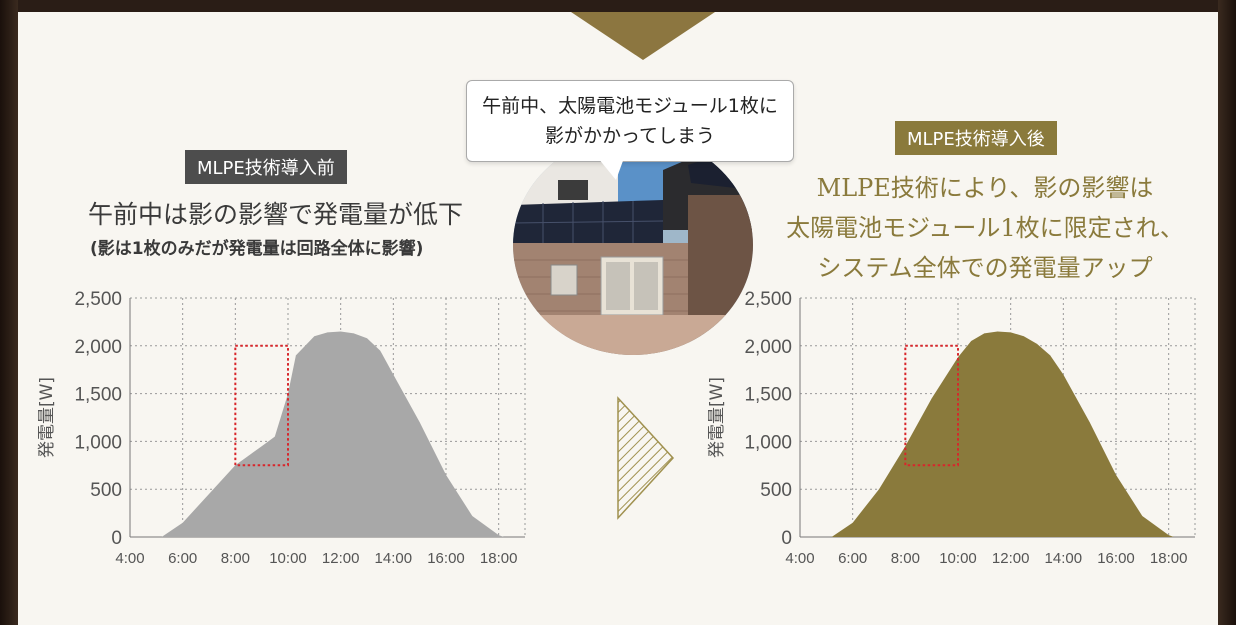 Image resolution: width=1236 pixels, height=625 pixels. Describe the element at coordinates (266, 167) in the screenshot. I see `before-badge: MLPE技術導入前` at that location.